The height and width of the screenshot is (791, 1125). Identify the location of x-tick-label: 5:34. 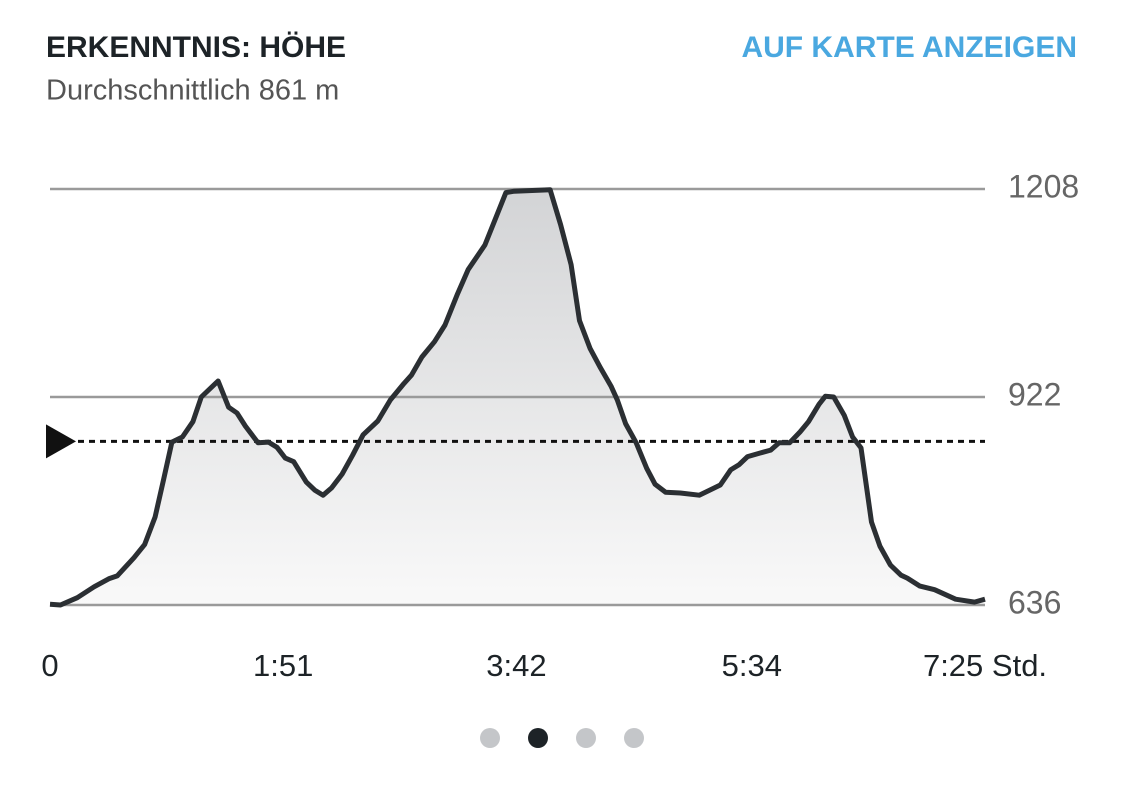
(752, 665).